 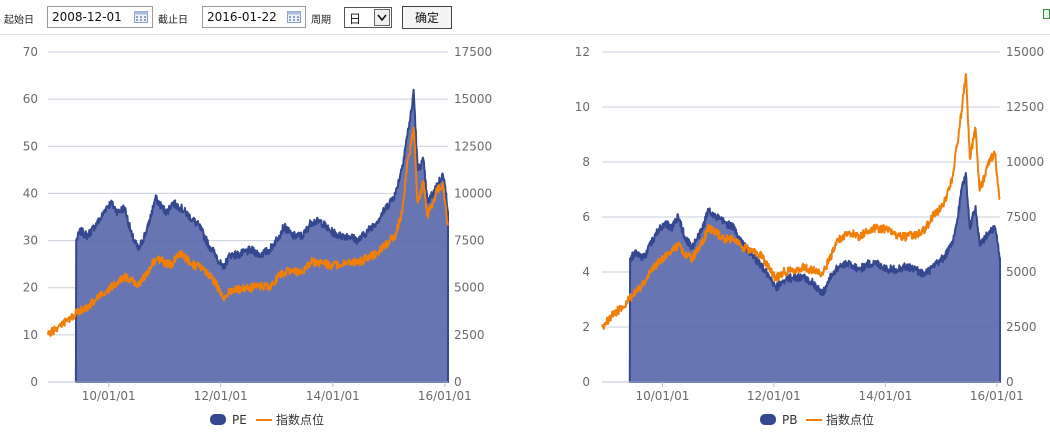 What do you see at coordinates (817, 419) in the screenshot?
I see `chart-legend: PB 指数点位` at bounding box center [817, 419].